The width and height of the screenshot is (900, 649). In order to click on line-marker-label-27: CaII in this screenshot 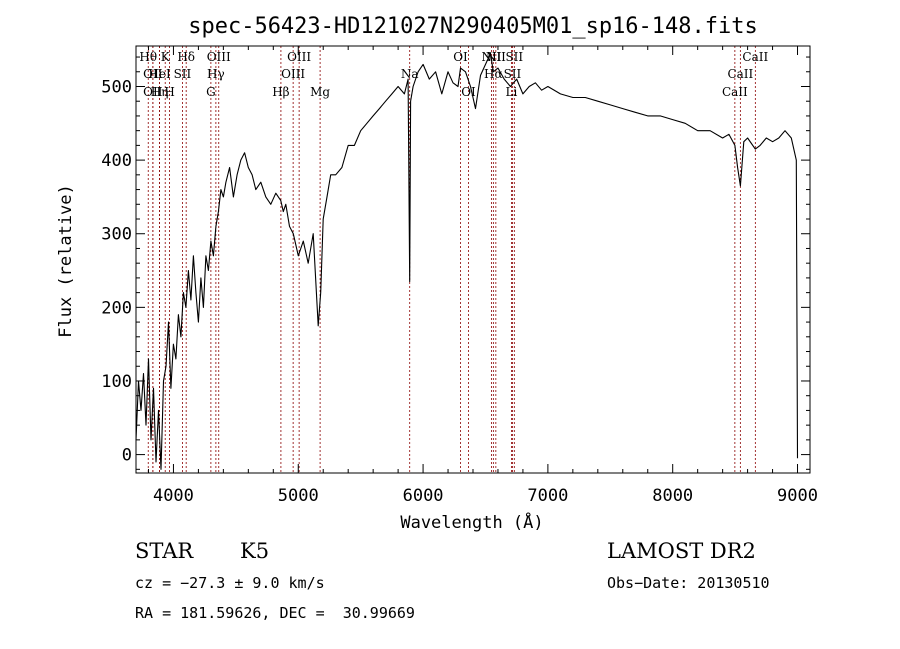, I will do `click(755, 57)`.